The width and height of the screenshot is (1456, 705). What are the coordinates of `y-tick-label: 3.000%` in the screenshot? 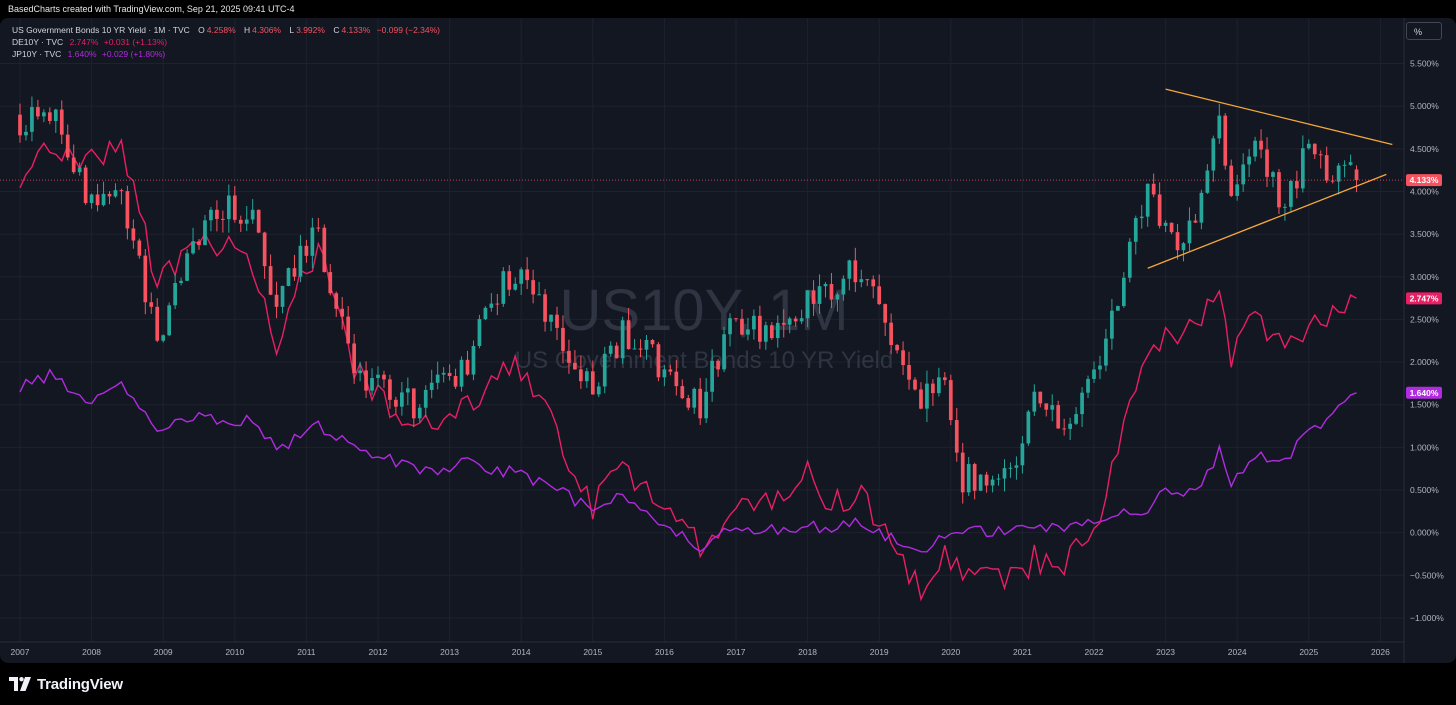 It's located at (1424, 277).